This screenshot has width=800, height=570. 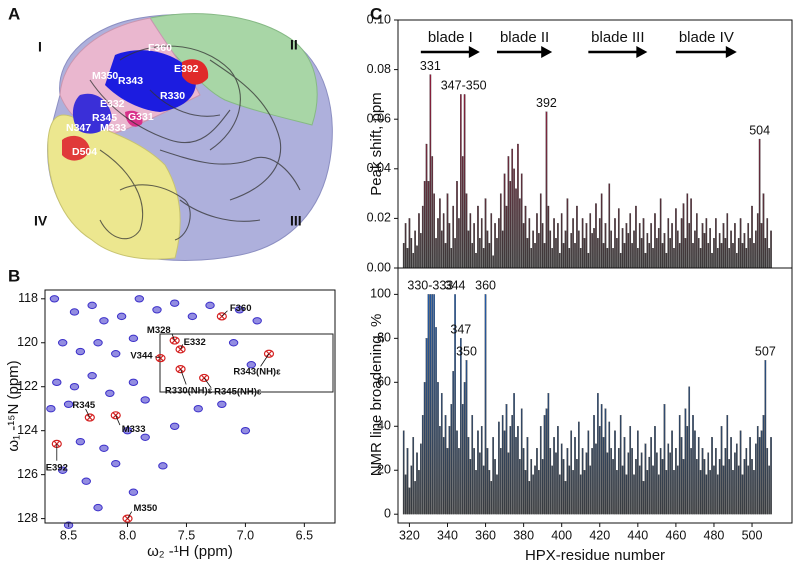 I want to click on peak-label: R343(NH)ε, so click(x=257, y=371).